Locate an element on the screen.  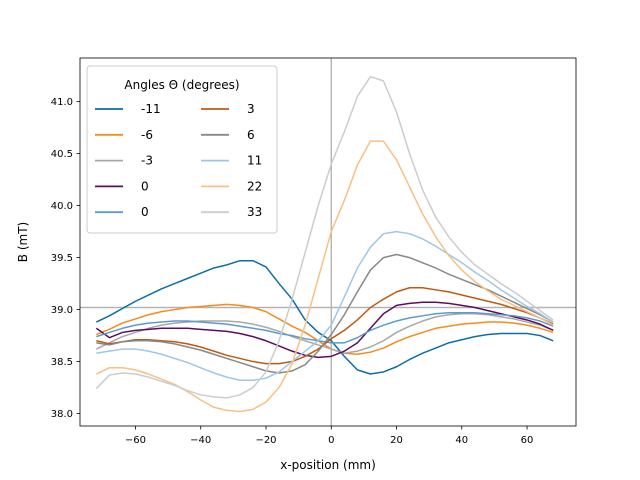
legend: Angles Θ (degrees) -11 -6 -3 0 0 3 6 11 22 33 is located at coordinates (182, 149).